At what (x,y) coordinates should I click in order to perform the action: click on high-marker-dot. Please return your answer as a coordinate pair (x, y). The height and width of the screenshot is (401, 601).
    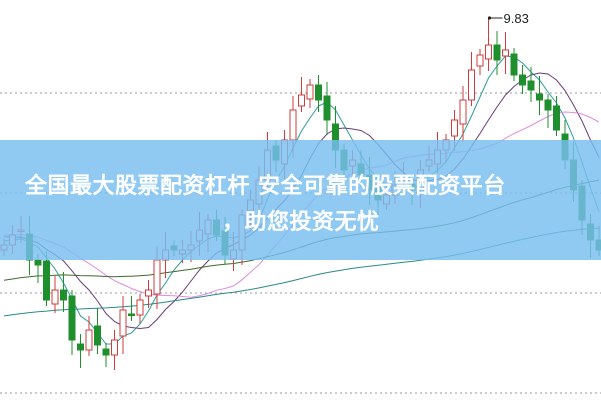
    Looking at the image, I should click on (489, 18).